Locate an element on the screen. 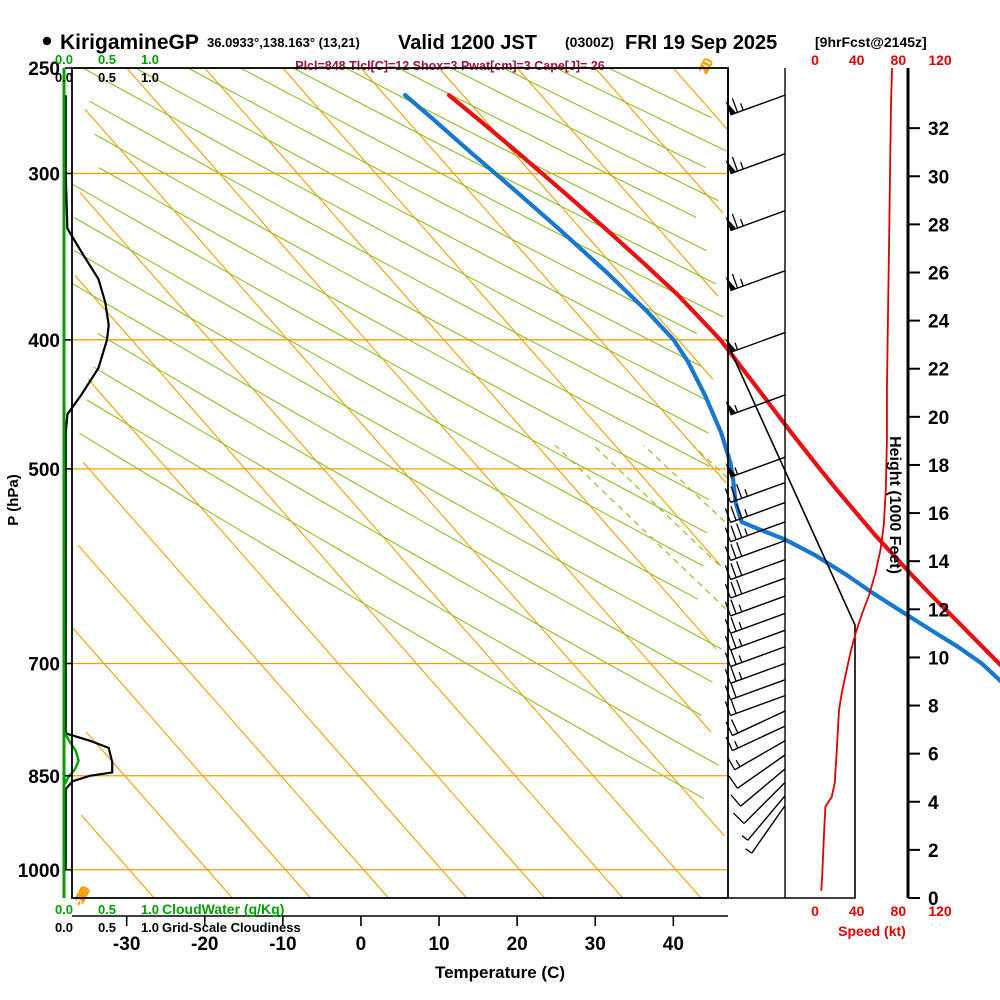  cloudwater-scale-bottom: 0.0 0.5 1.0 is located at coordinates (107, 909).